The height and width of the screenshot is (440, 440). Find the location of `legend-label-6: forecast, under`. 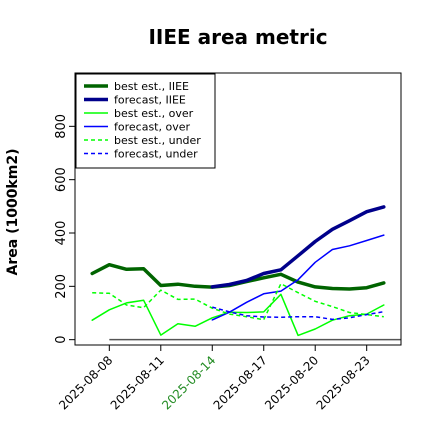

legend-label-6: forecast, under is located at coordinates (156, 154).